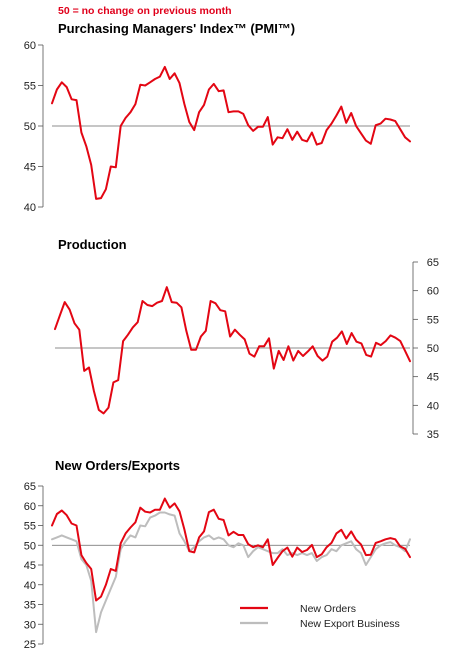 The image size is (451, 655). What do you see at coordinates (30, 507) in the screenshot?
I see `new-orders-exports-y-tick-label: 60` at bounding box center [30, 507].